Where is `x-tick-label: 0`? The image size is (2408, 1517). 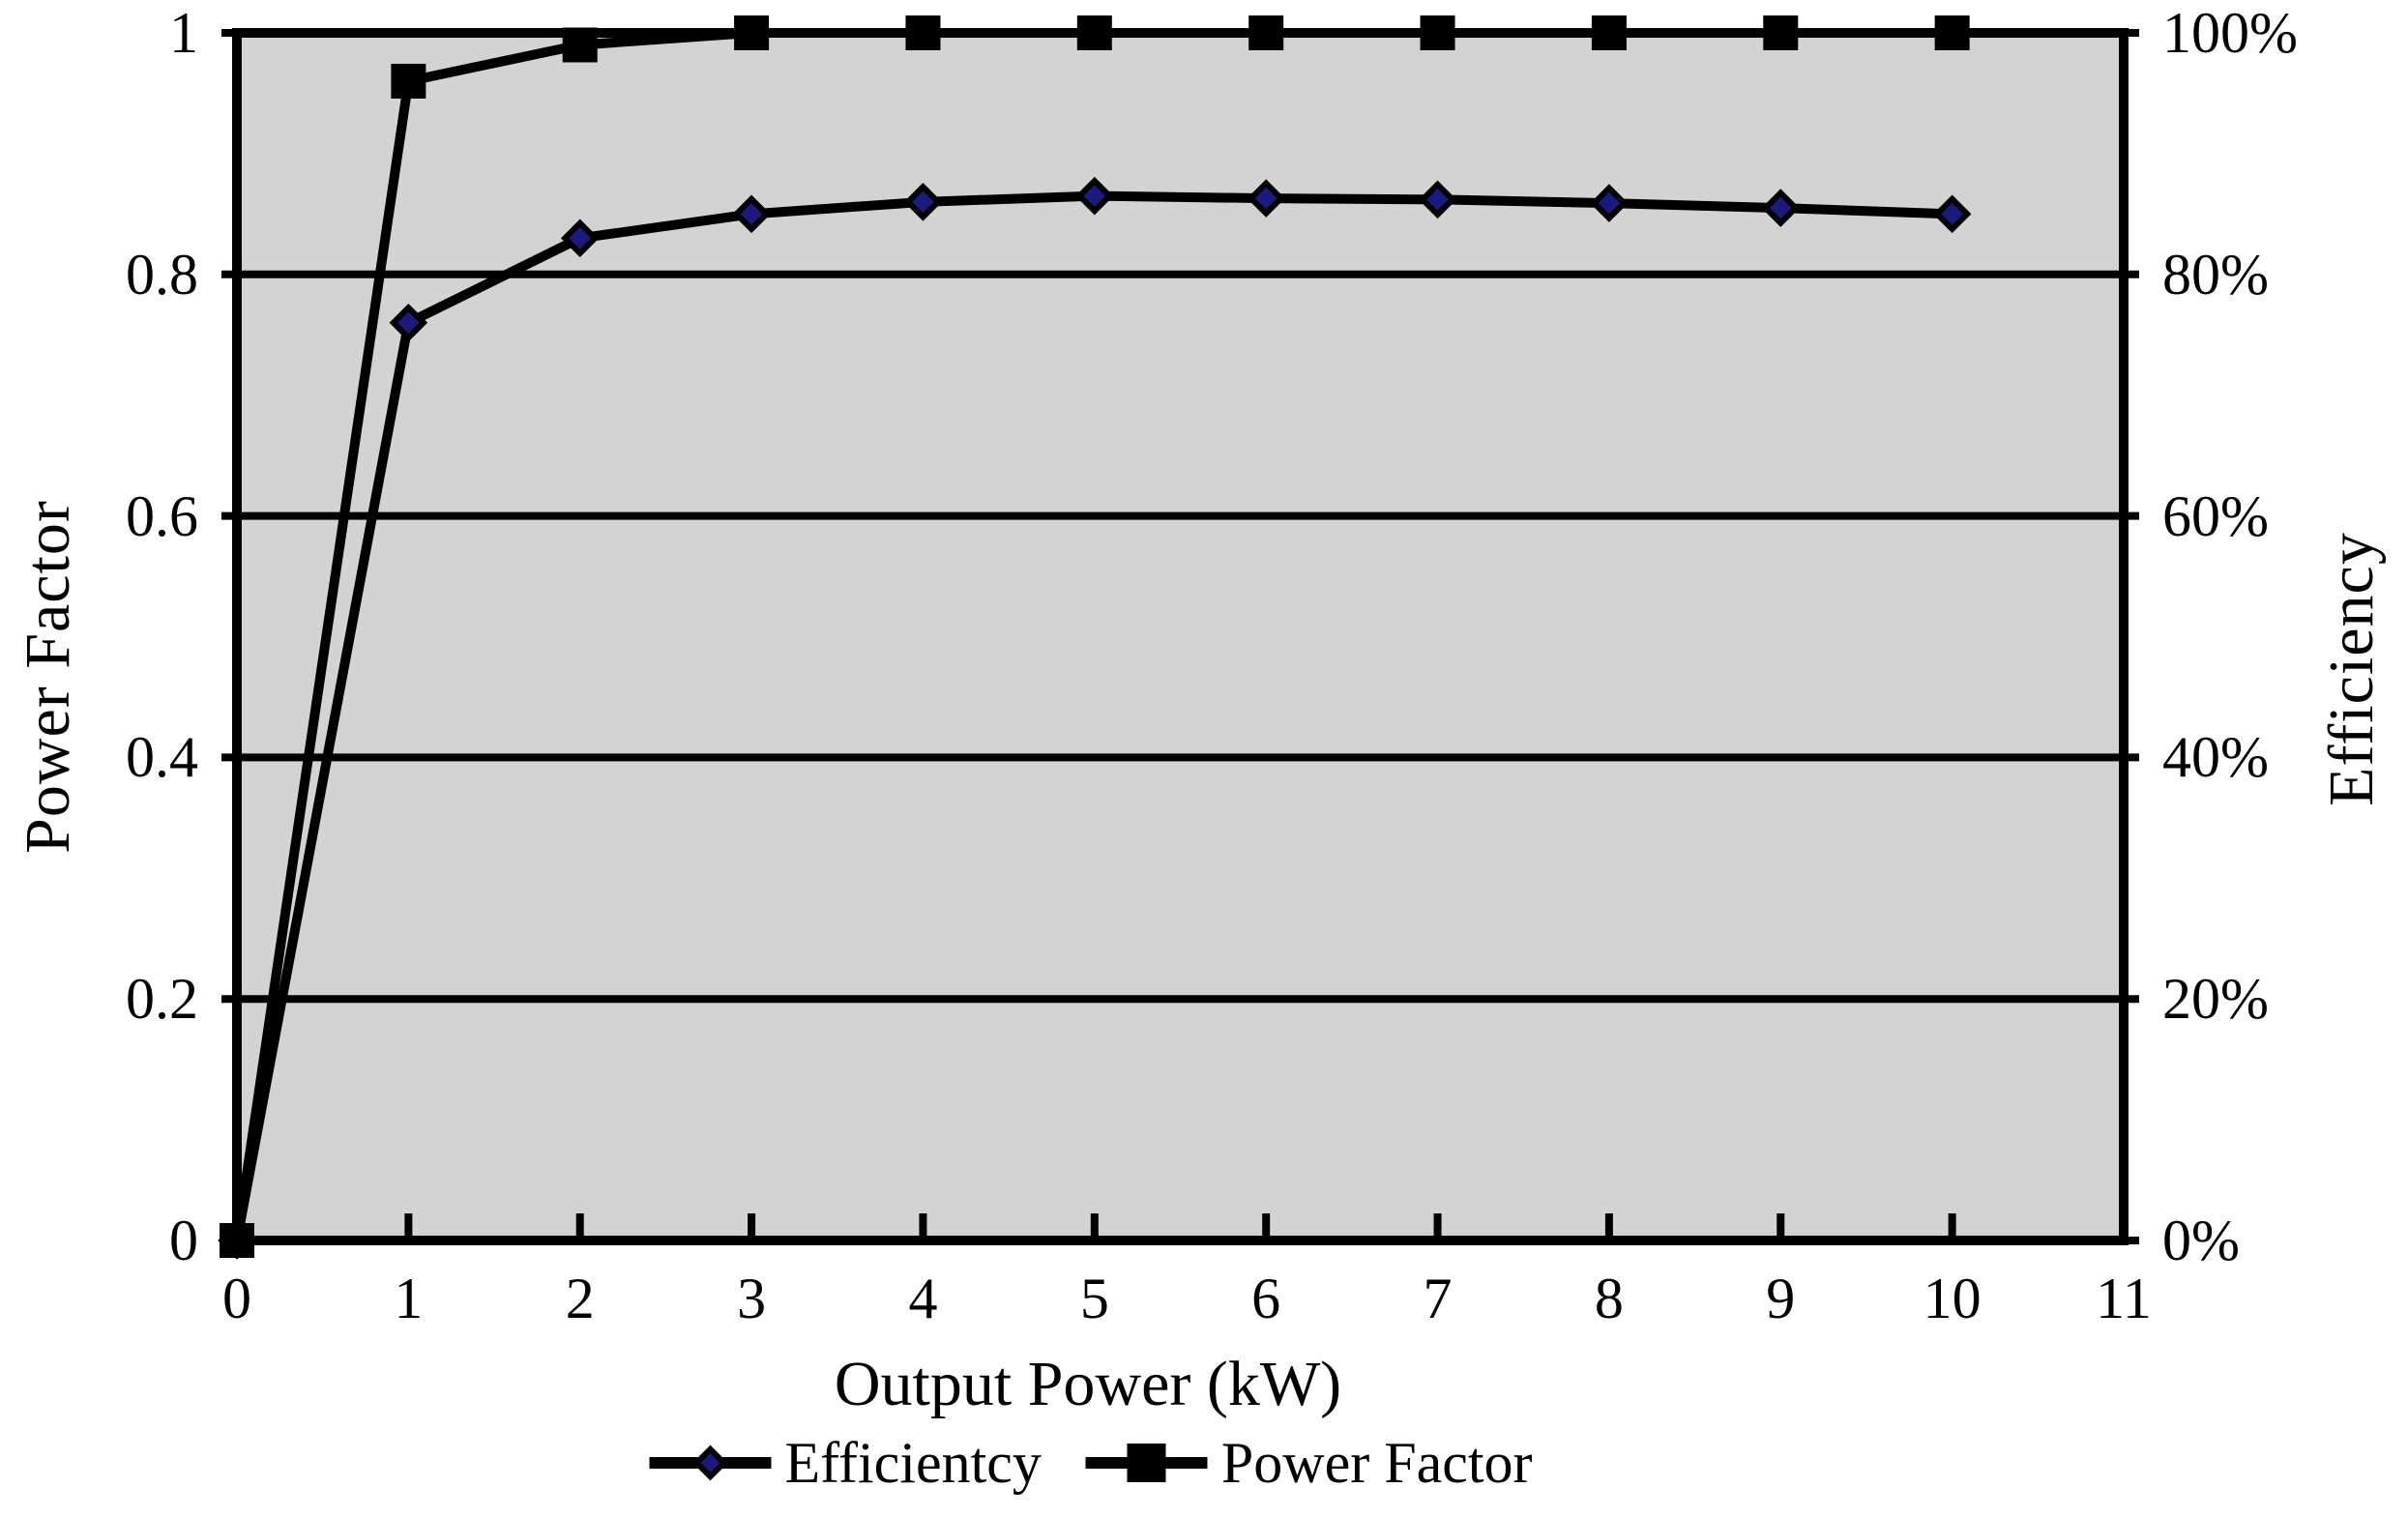 x-tick-label: 0 is located at coordinates (236, 1298).